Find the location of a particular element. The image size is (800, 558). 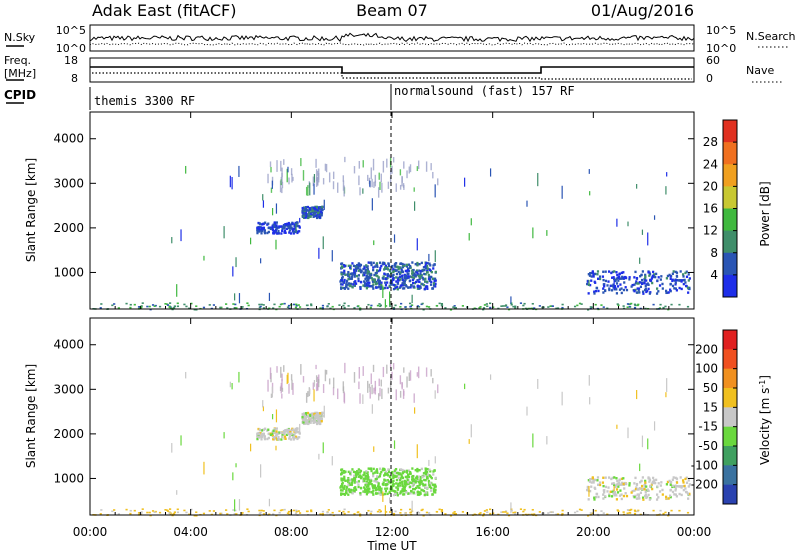

x-tick-label: 08:00 is located at coordinates (291, 532).